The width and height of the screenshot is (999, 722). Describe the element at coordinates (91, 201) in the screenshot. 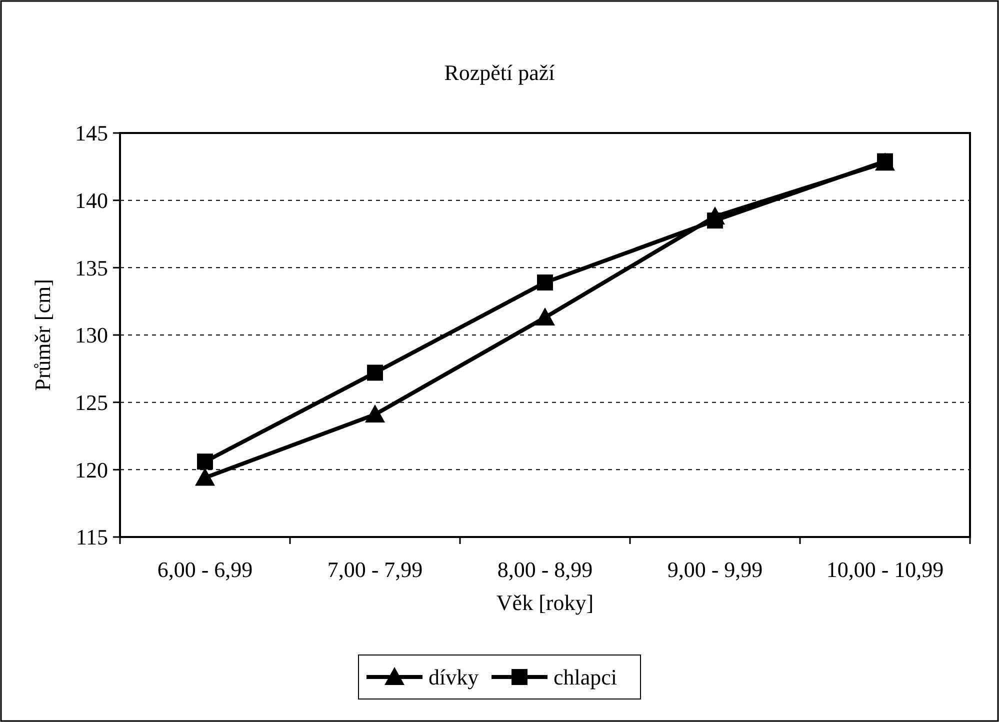

I see `y-tick-label: 140` at that location.